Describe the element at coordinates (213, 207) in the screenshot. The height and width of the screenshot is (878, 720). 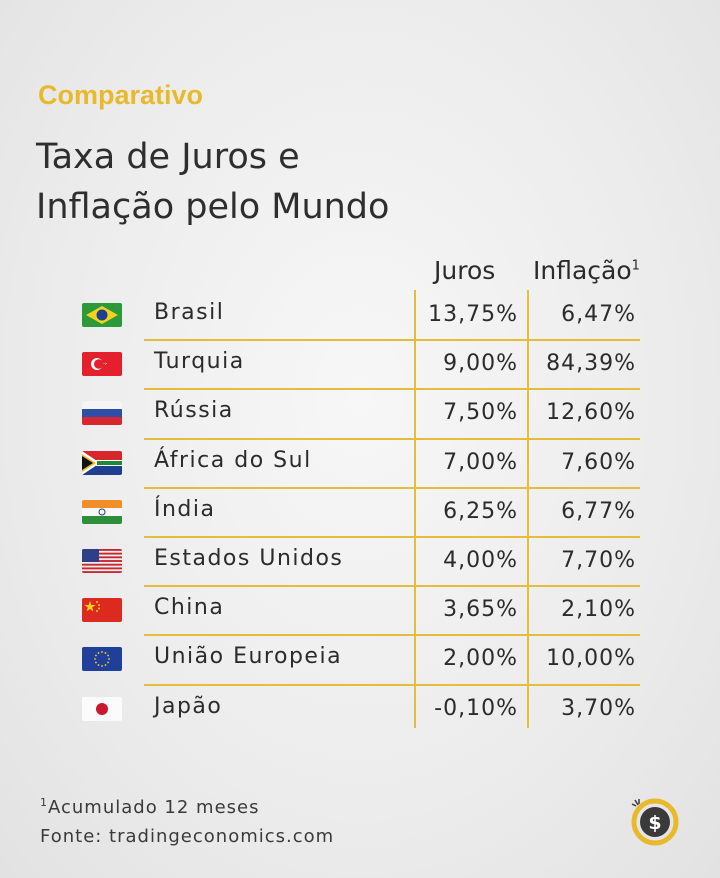
I see `title-line-2: Inflação pelo Mundo` at that location.